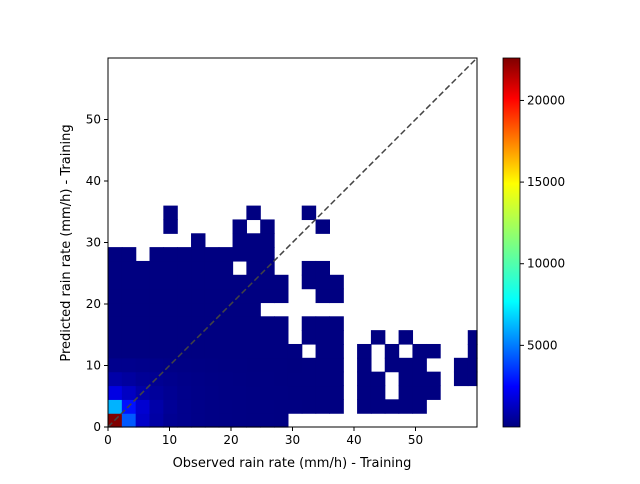 The width and height of the screenshot is (640, 484). What do you see at coordinates (93, 366) in the screenshot?
I see `y-tick-label: 10` at bounding box center [93, 366].